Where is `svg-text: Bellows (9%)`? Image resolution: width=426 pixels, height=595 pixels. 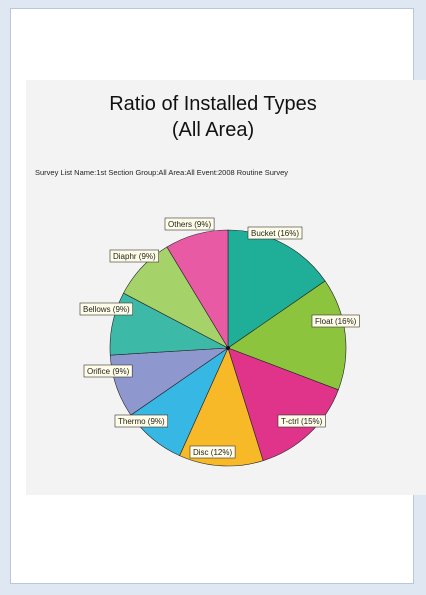
svg-text: Bellows (9%) is located at coordinates (106, 309).